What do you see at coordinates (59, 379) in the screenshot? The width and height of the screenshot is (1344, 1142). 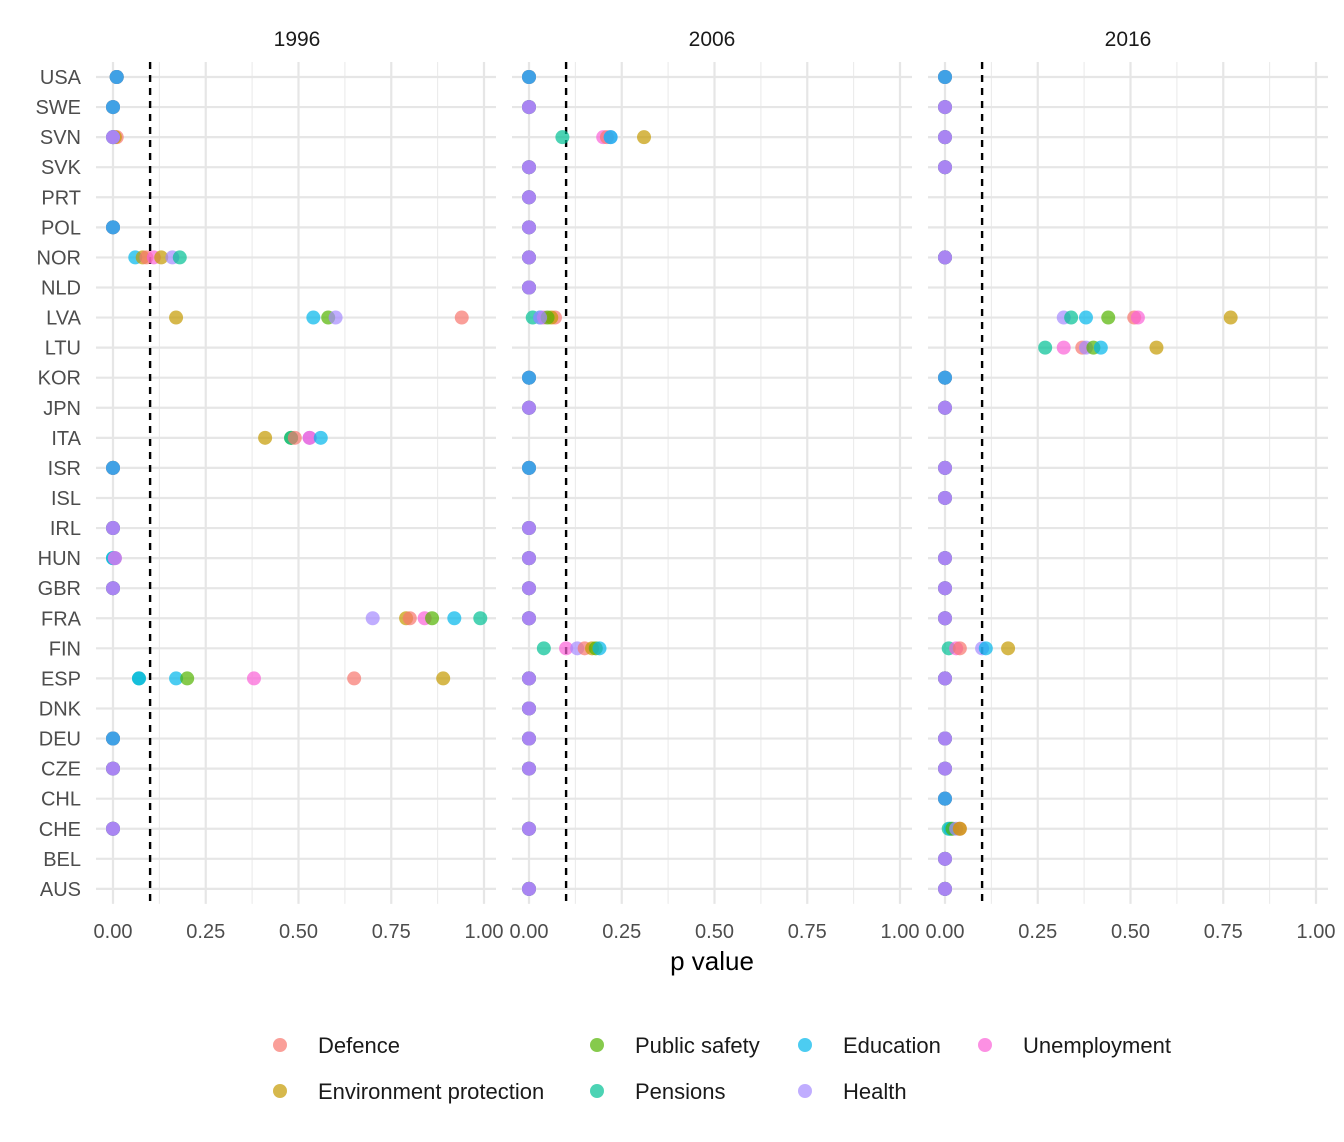 I see `y-tick-label: KOR` at bounding box center [59, 379].